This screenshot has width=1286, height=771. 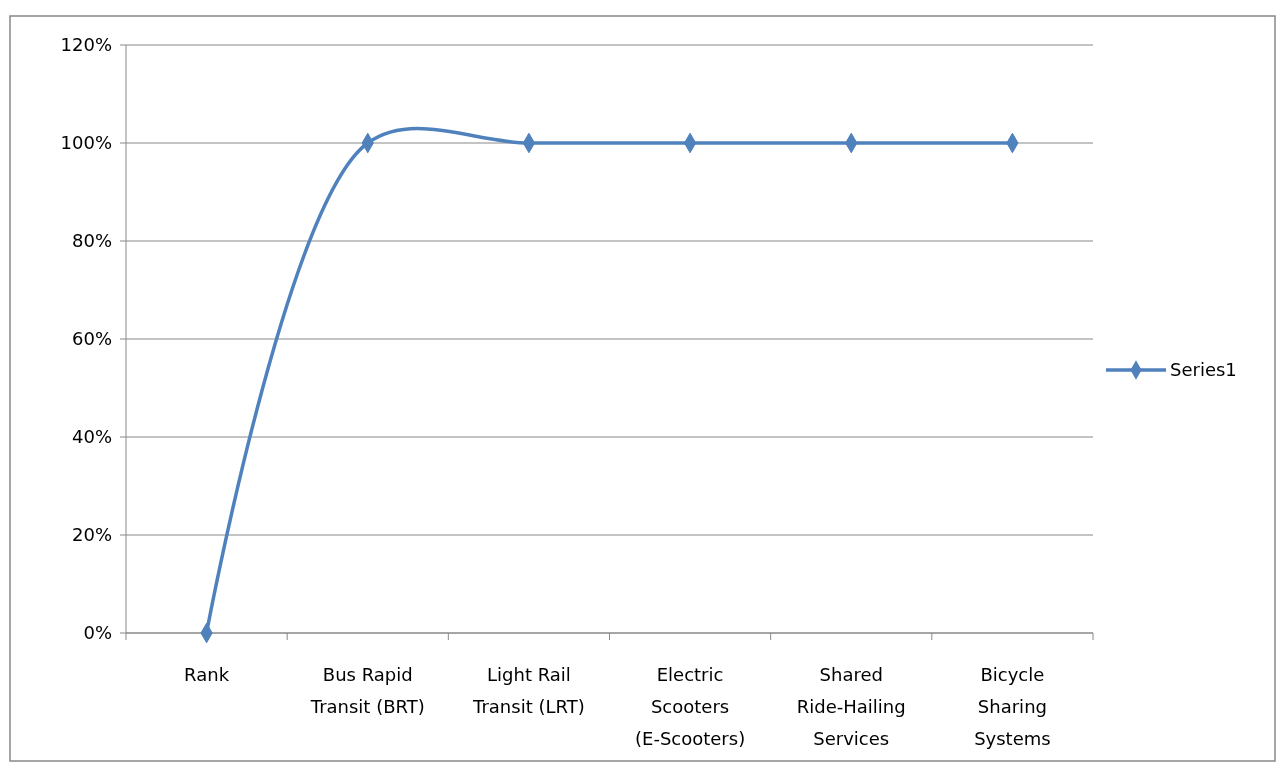 I want to click on x-tick-label: Electric Scooters (E-Scooters), so click(x=690, y=706).